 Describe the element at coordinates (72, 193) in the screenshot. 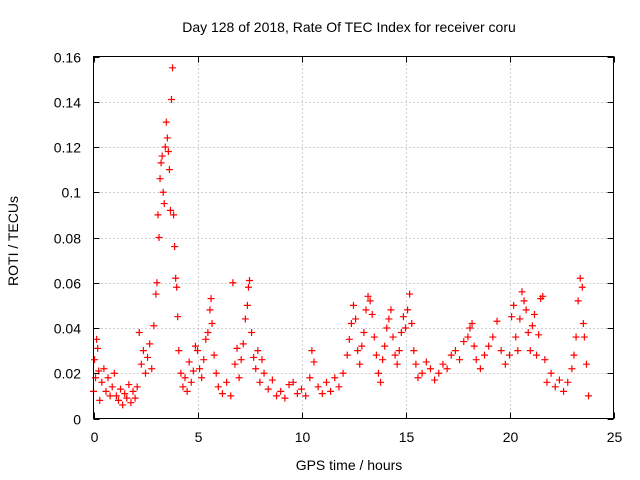

I see `y-tick-label: 0.1` at that location.